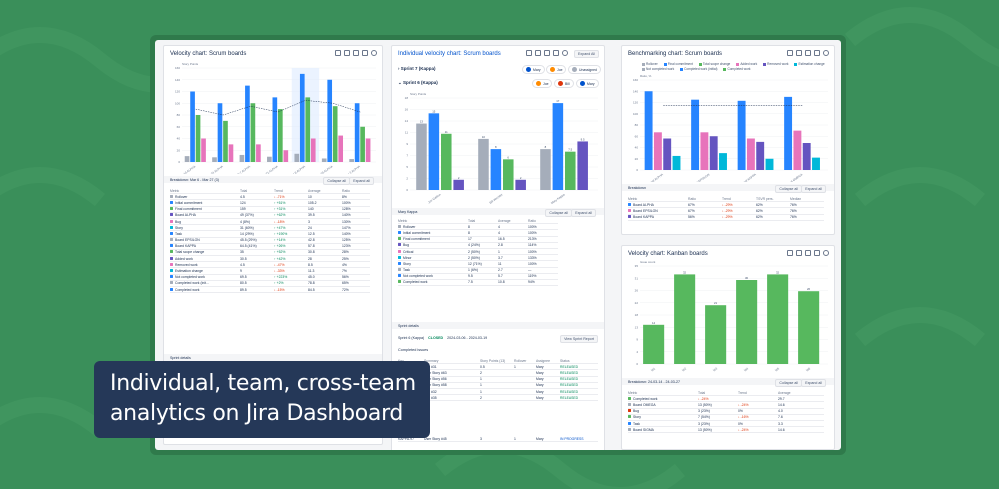  Describe the element at coordinates (737, 69) in the screenshot. I see `legend-item: Completed work` at that location.